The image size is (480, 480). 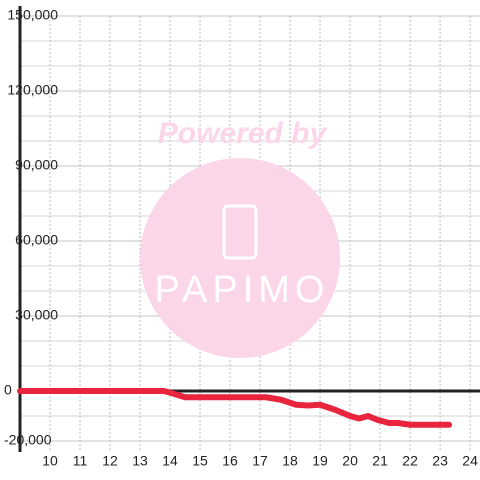 I want to click on x-tick-label: 20, so click(x=350, y=461).